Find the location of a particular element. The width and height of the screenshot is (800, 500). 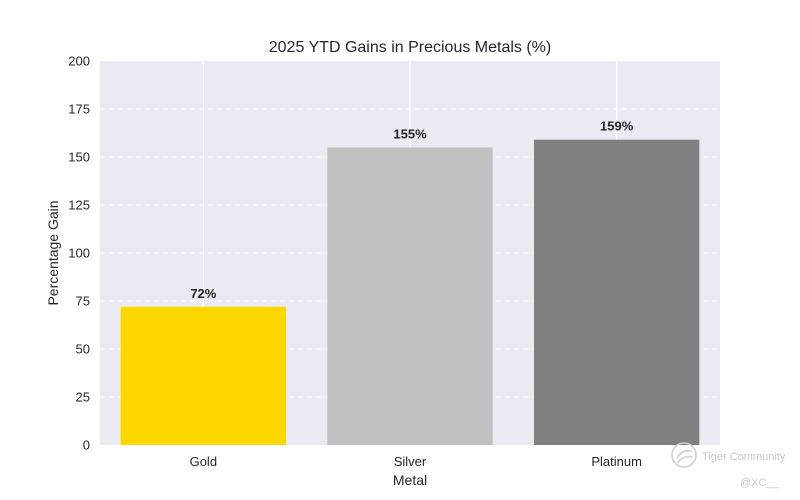

bar-platinum is located at coordinates (617, 292).